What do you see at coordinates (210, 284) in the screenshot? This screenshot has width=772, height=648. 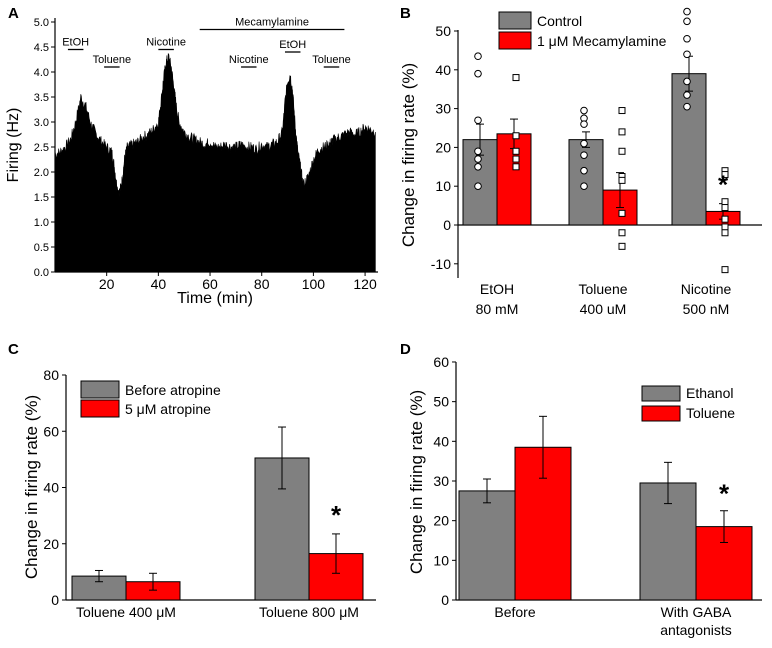 I see `a-x-tick-label: 60` at bounding box center [210, 284].